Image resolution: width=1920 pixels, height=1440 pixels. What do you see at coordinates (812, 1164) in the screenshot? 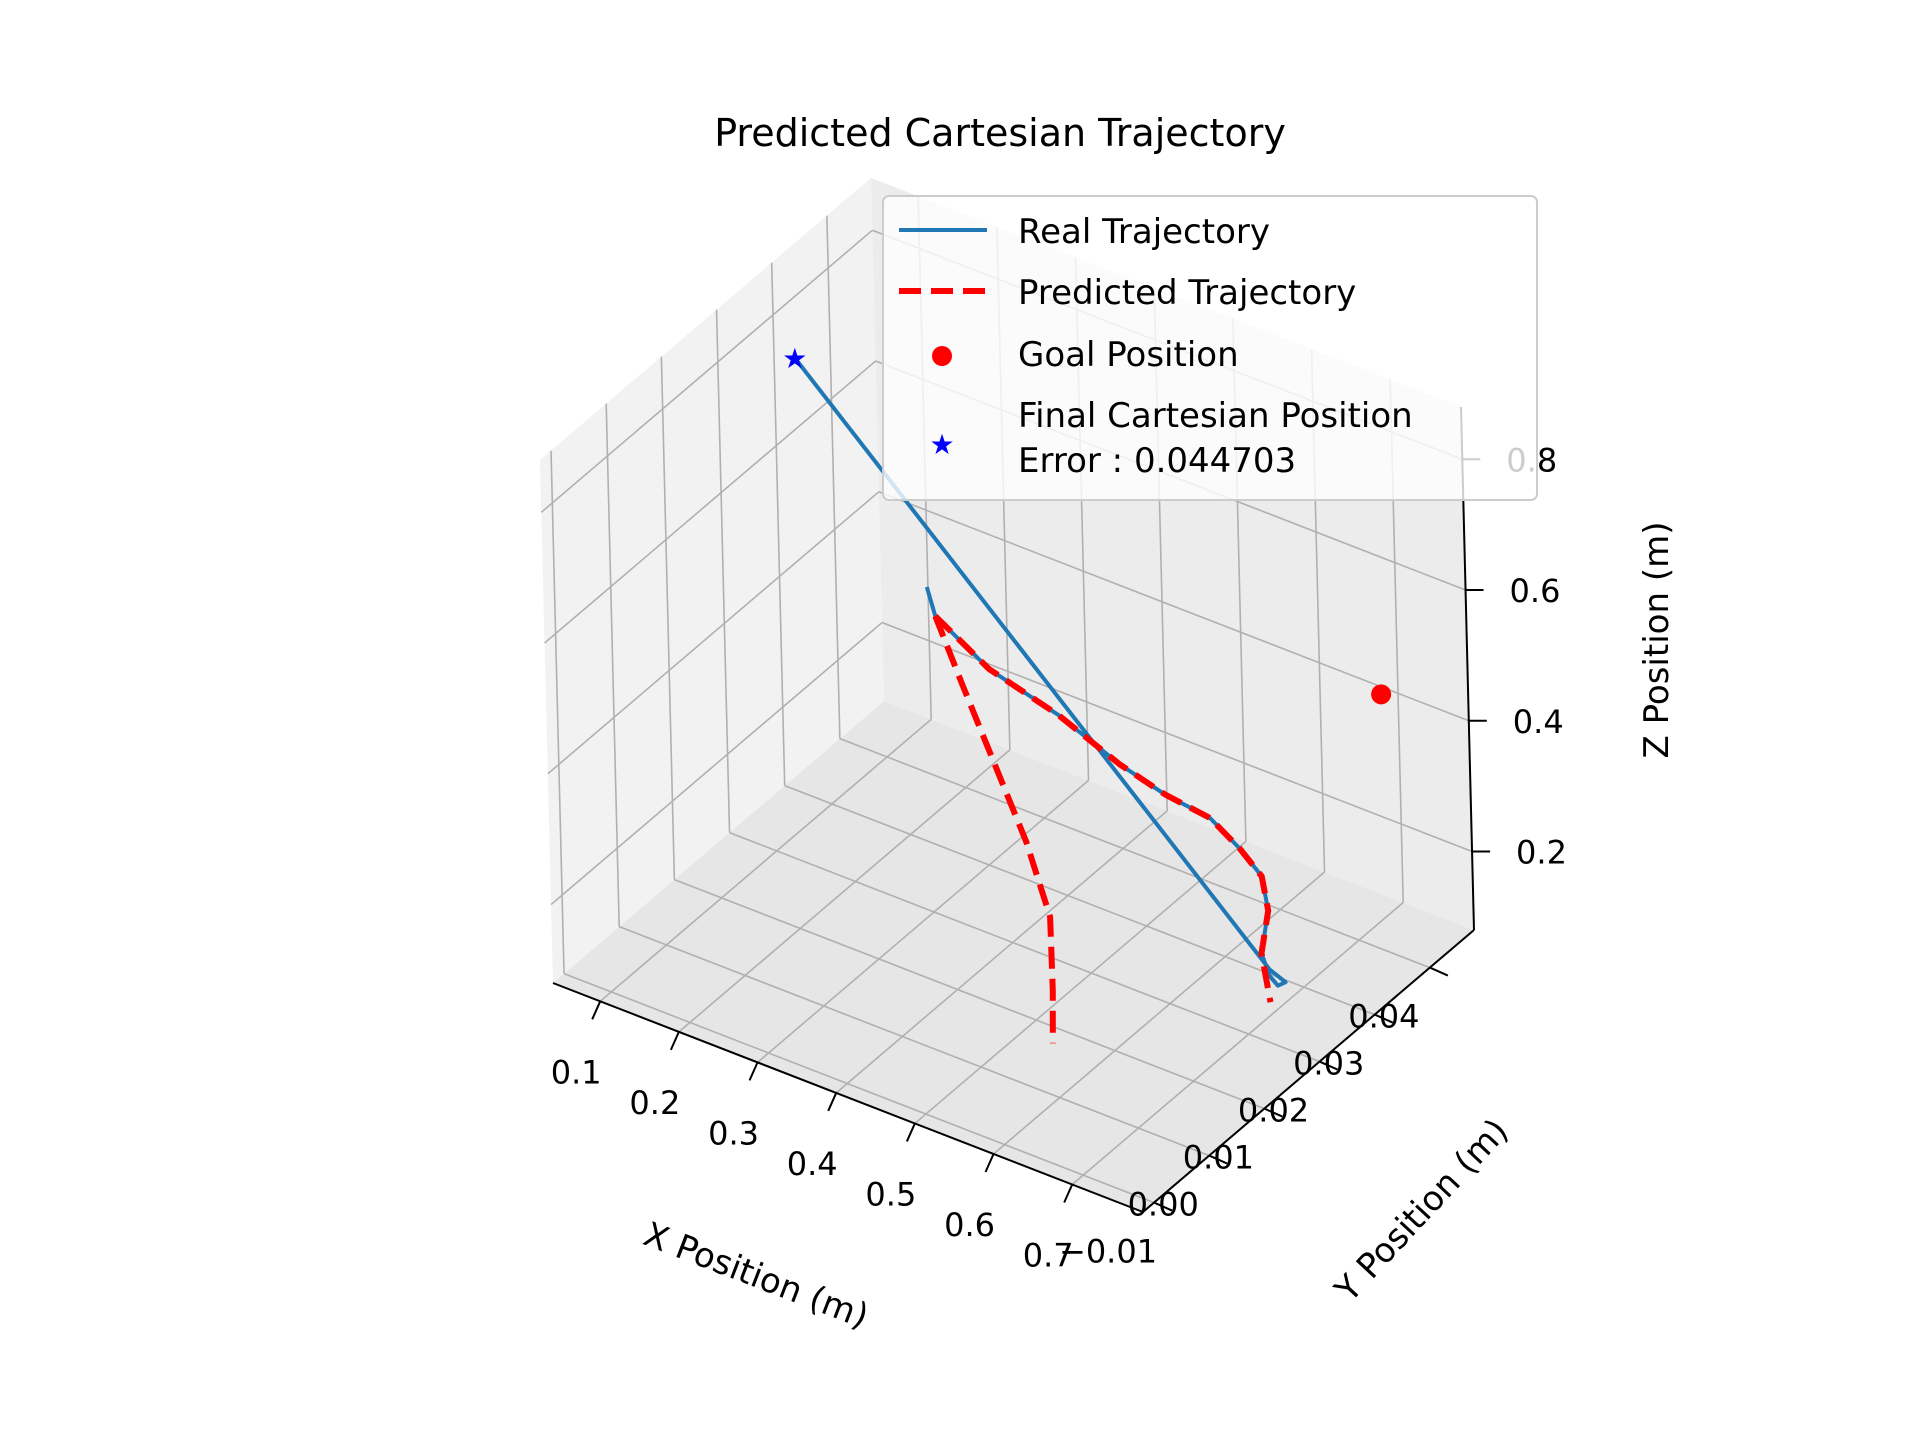
I see `x-tick-label: 0.4` at bounding box center [812, 1164].